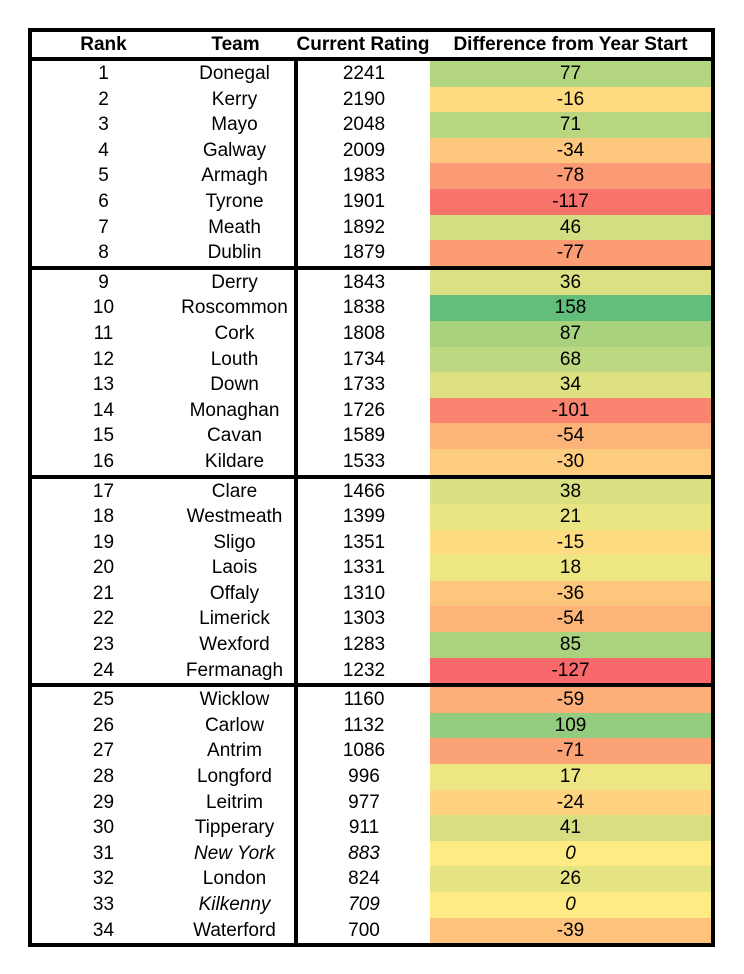 This screenshot has width=744, height=974. What do you see at coordinates (234, 461) in the screenshot?
I see `team-cell: Kildare` at bounding box center [234, 461].